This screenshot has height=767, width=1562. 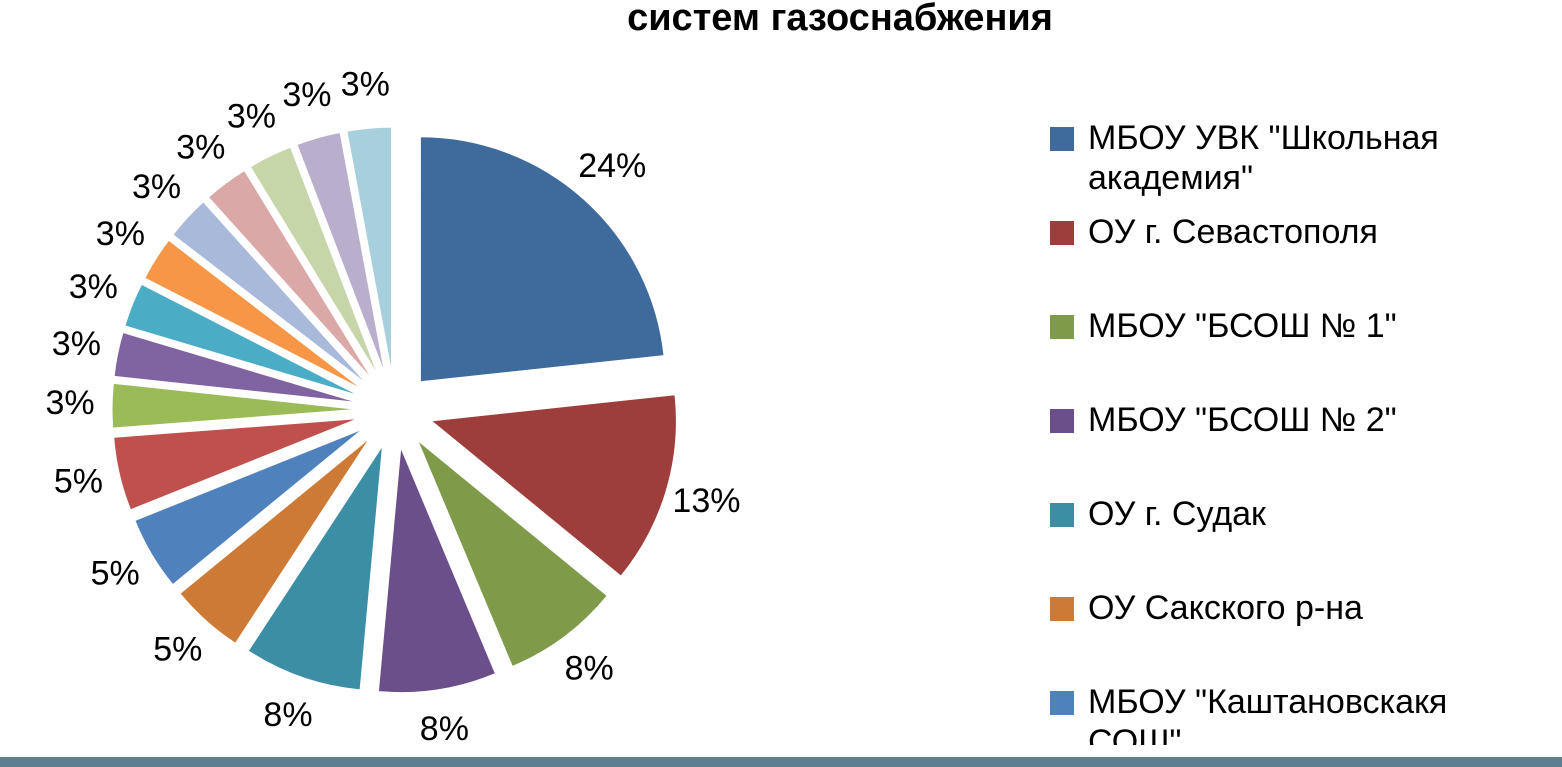 What do you see at coordinates (1300, 514) in the screenshot?
I see `legend-item: ОУ г. Судак` at bounding box center [1300, 514].